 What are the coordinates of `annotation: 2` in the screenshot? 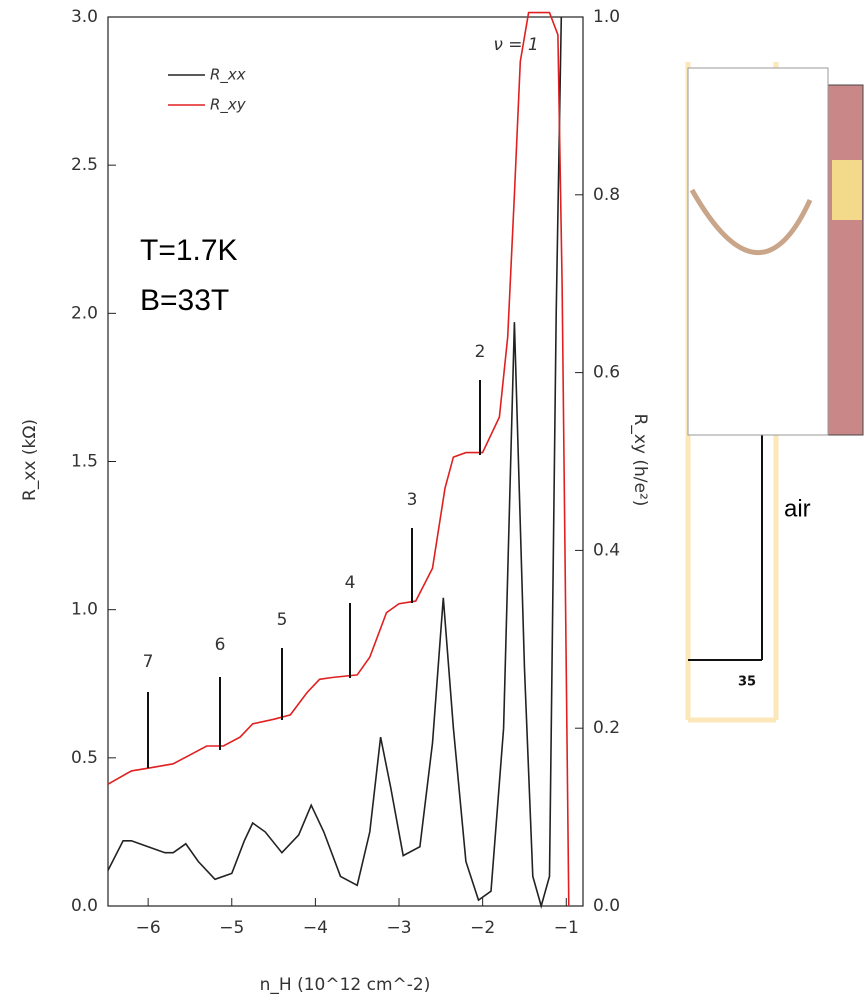 It's located at (480, 352).